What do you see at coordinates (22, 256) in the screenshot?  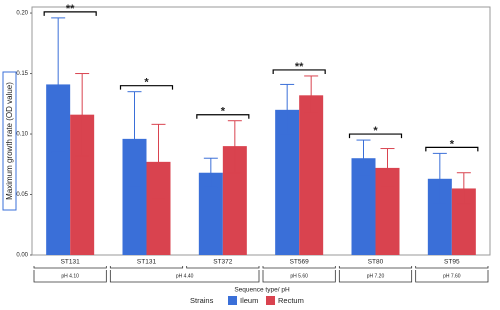 I see `y-tick-label: 0.00` at bounding box center [22, 256].